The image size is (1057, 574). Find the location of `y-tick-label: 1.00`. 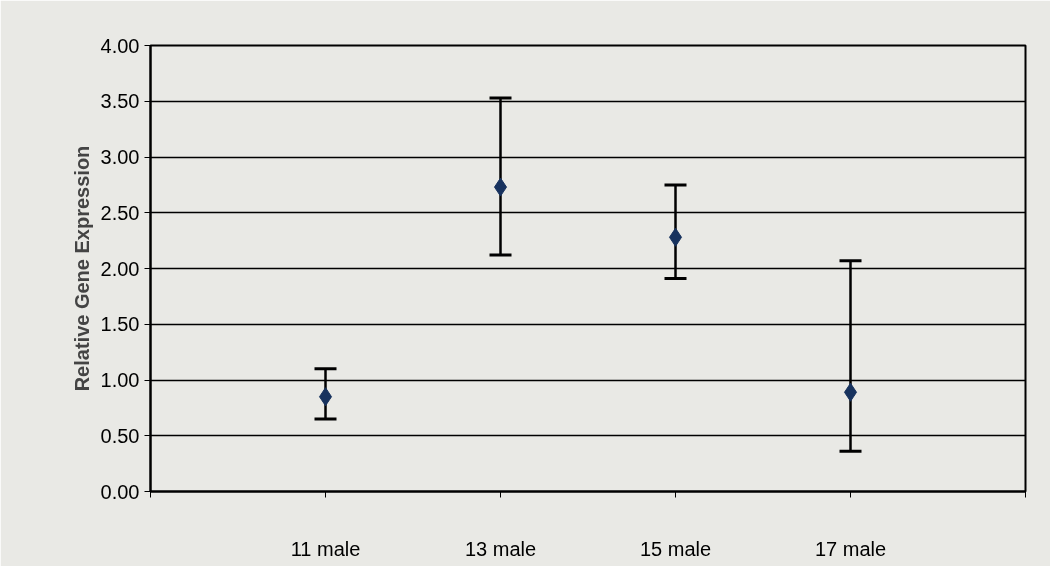

y-tick-label: 1.00 is located at coordinates (120, 380).